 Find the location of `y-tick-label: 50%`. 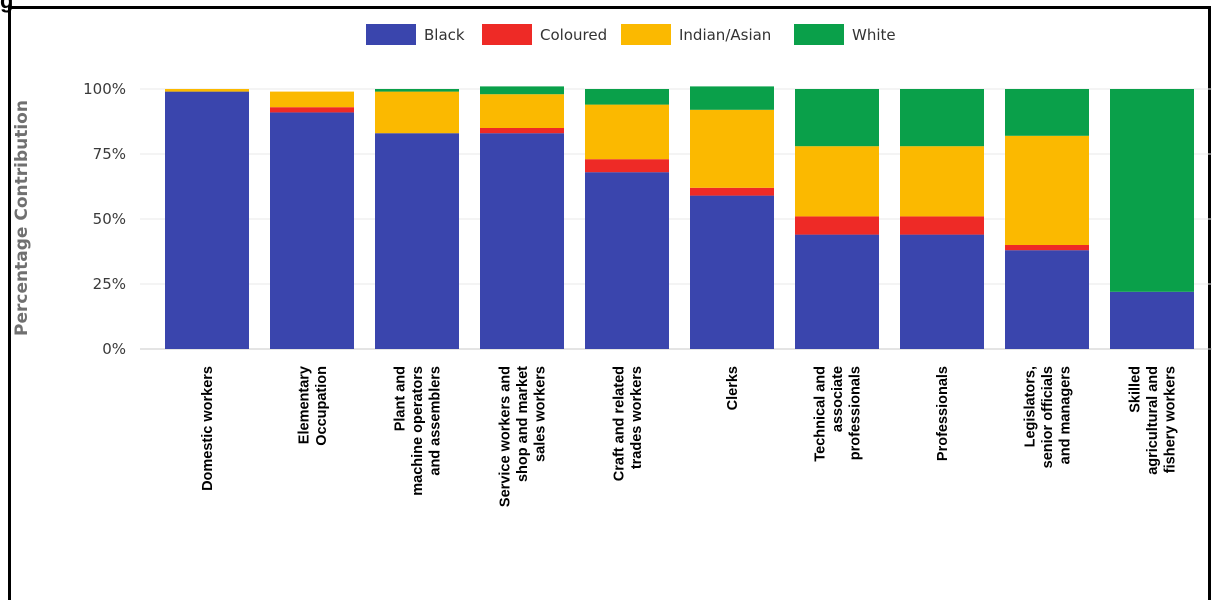

y-tick-label: 50% is located at coordinates (109, 219).